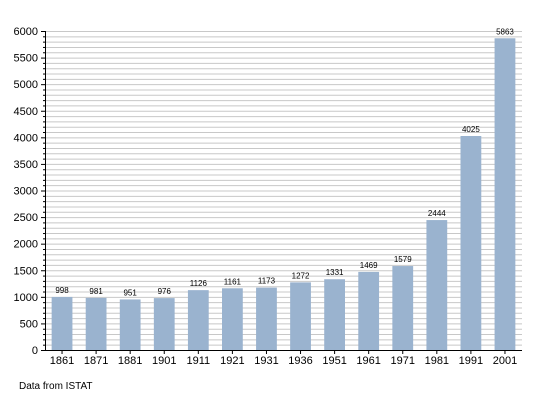 The width and height of the screenshot is (550, 400). What do you see at coordinates (29, 324) in the screenshot?
I see `y-tick-label: 500` at bounding box center [29, 324].